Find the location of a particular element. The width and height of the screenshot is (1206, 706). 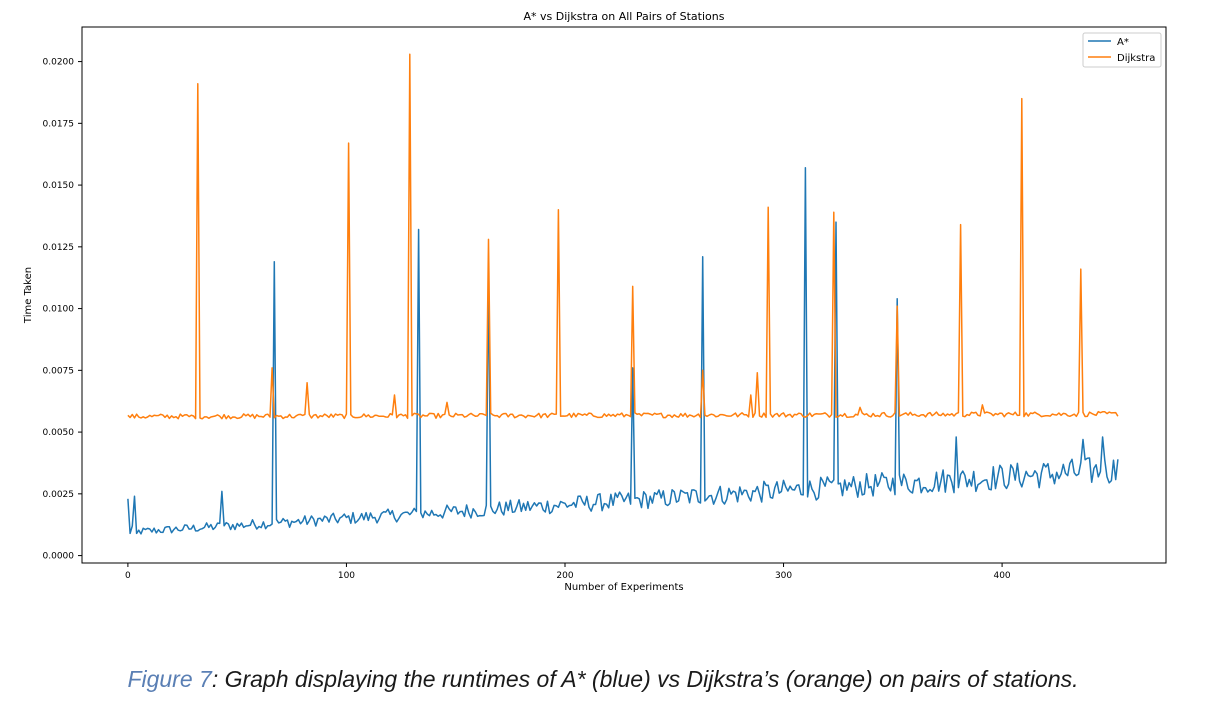

x-tick-label: 0 is located at coordinates (128, 576).